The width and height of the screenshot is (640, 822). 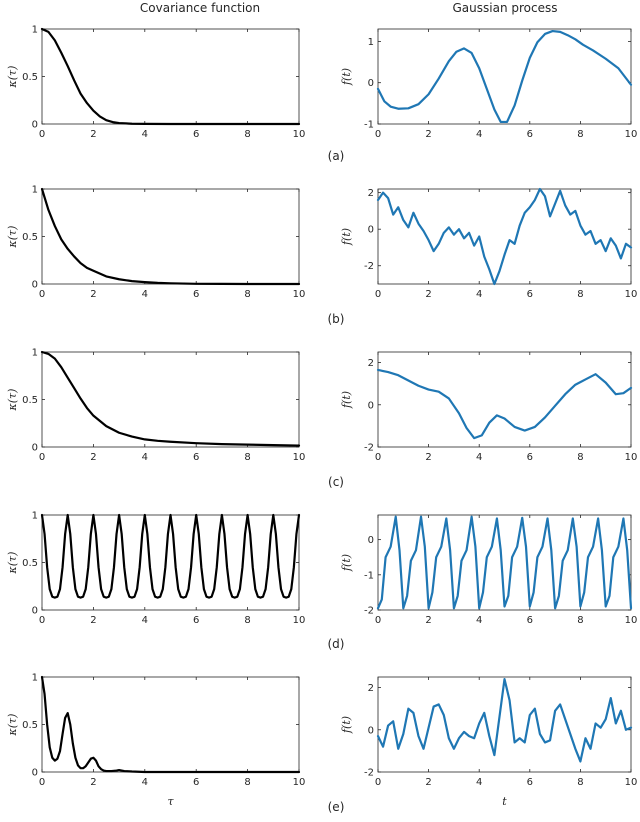 What do you see at coordinates (200, 8) in the screenshot?
I see `column-title-covariance: Covariance function` at bounding box center [200, 8].